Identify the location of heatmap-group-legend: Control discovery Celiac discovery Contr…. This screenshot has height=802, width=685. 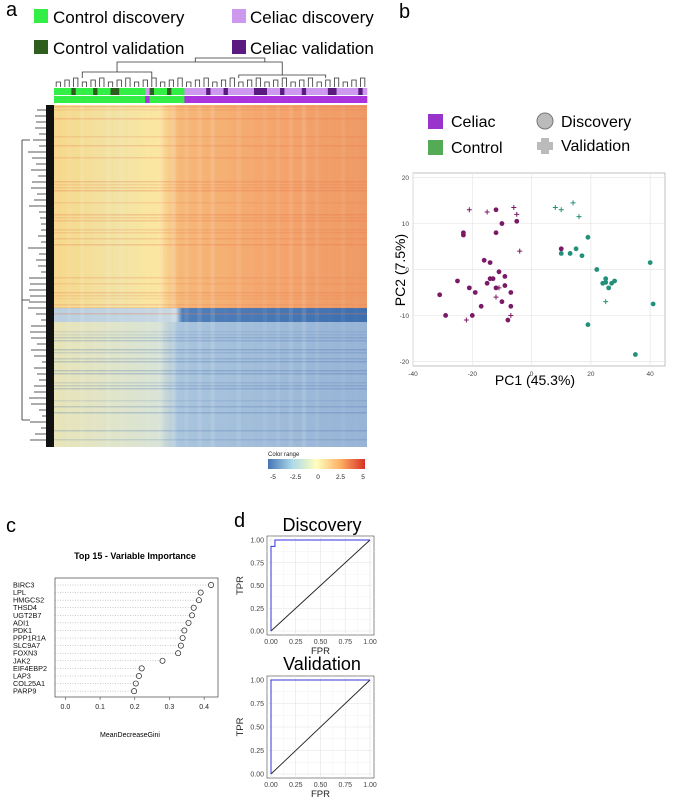
(204, 33).